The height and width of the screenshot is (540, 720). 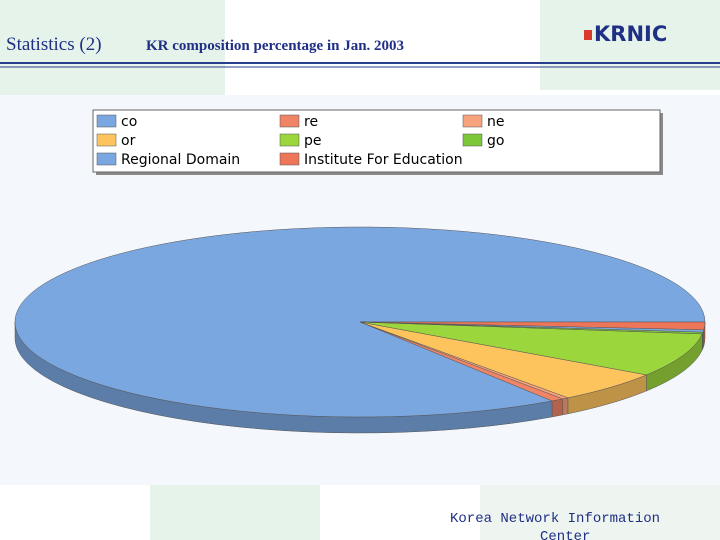 What do you see at coordinates (496, 122) in the screenshot?
I see `legend-label: ne` at bounding box center [496, 122].